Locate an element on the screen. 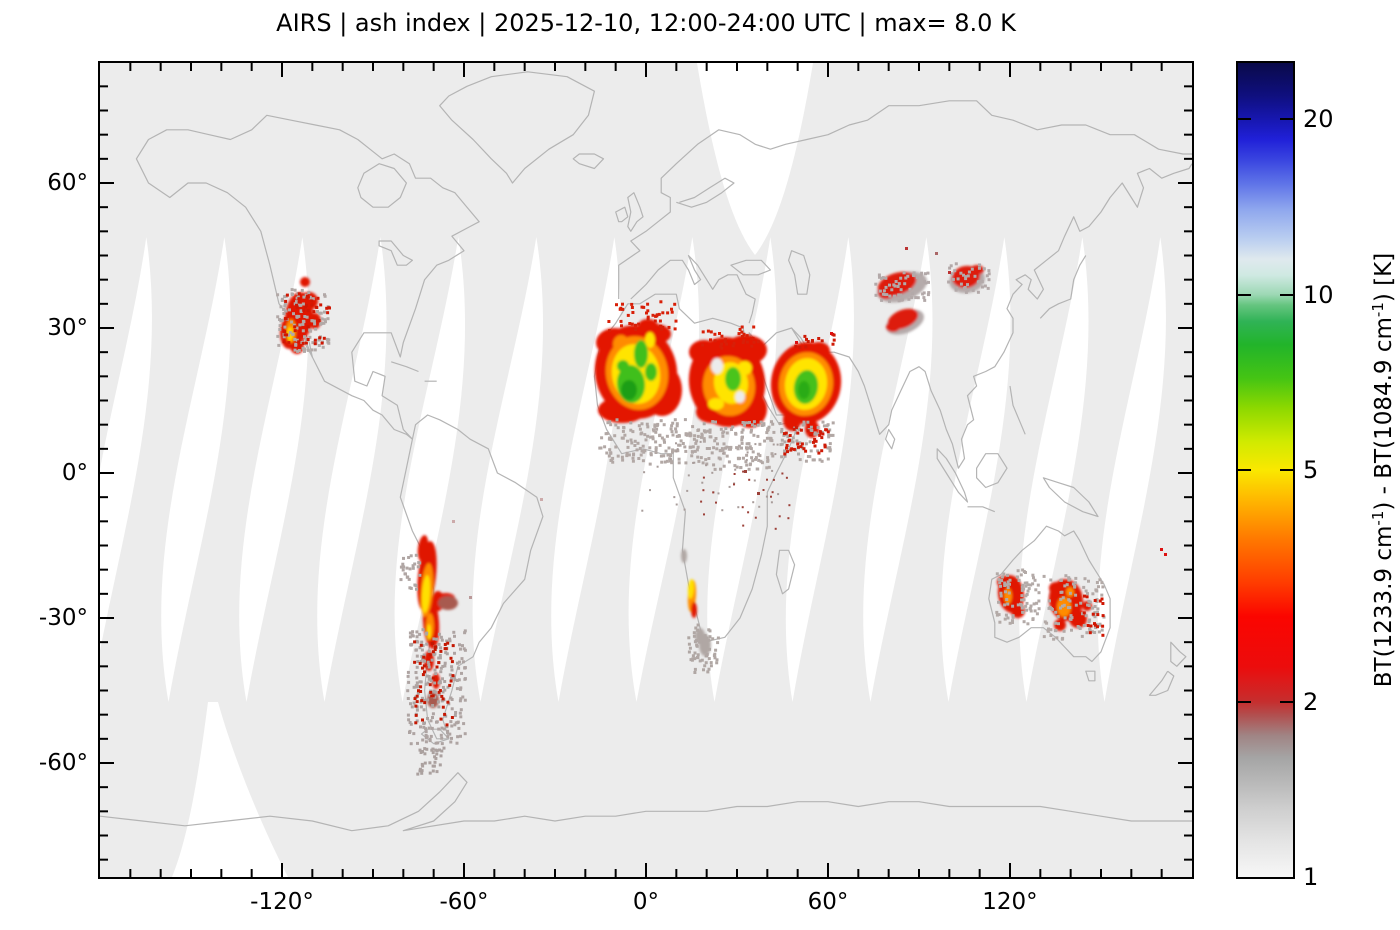 The height and width of the screenshot is (930, 1400). colorbar-tick is located at coordinates (1244, 294).